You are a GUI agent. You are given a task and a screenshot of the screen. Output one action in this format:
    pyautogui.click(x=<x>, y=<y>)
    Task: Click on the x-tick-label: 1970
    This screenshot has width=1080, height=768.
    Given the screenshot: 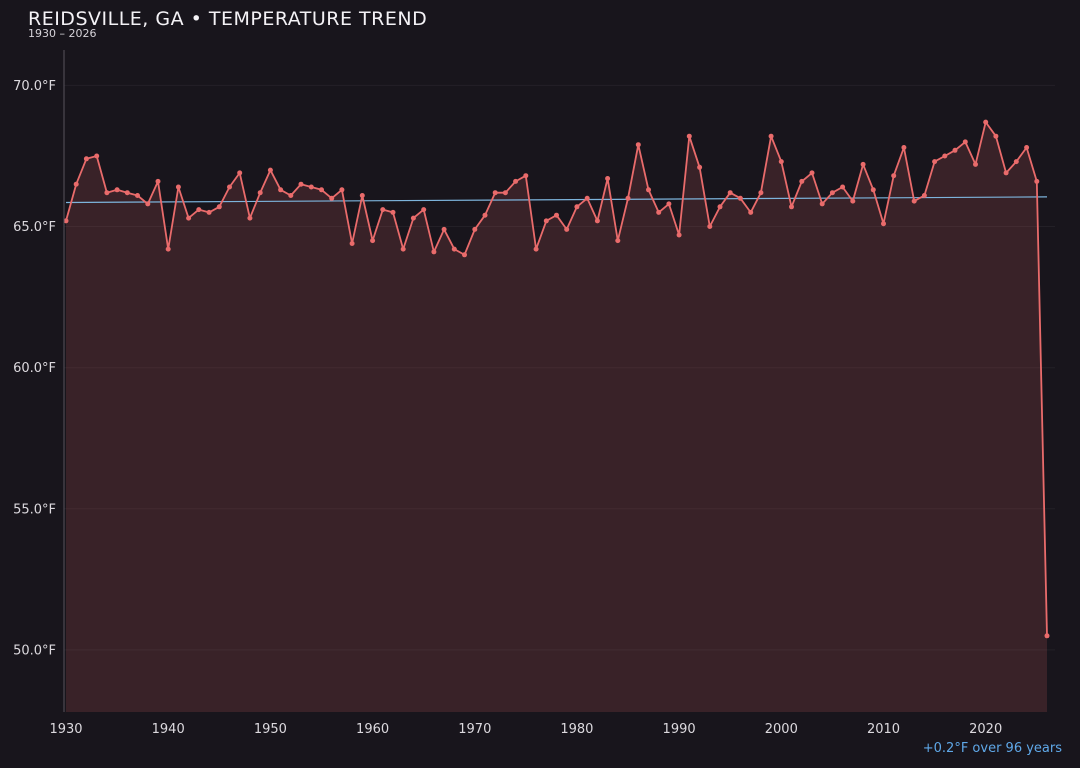 What is the action you would take?
    pyautogui.click(x=474, y=729)
    